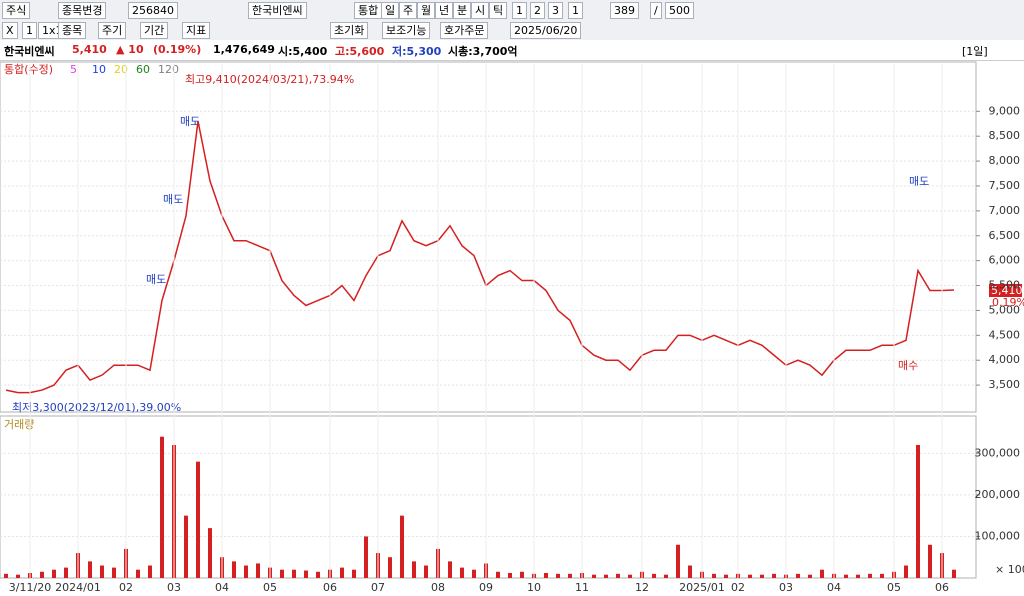 The image size is (1024, 596). I want to click on y-tick-label: 3,500, so click(1005, 384).